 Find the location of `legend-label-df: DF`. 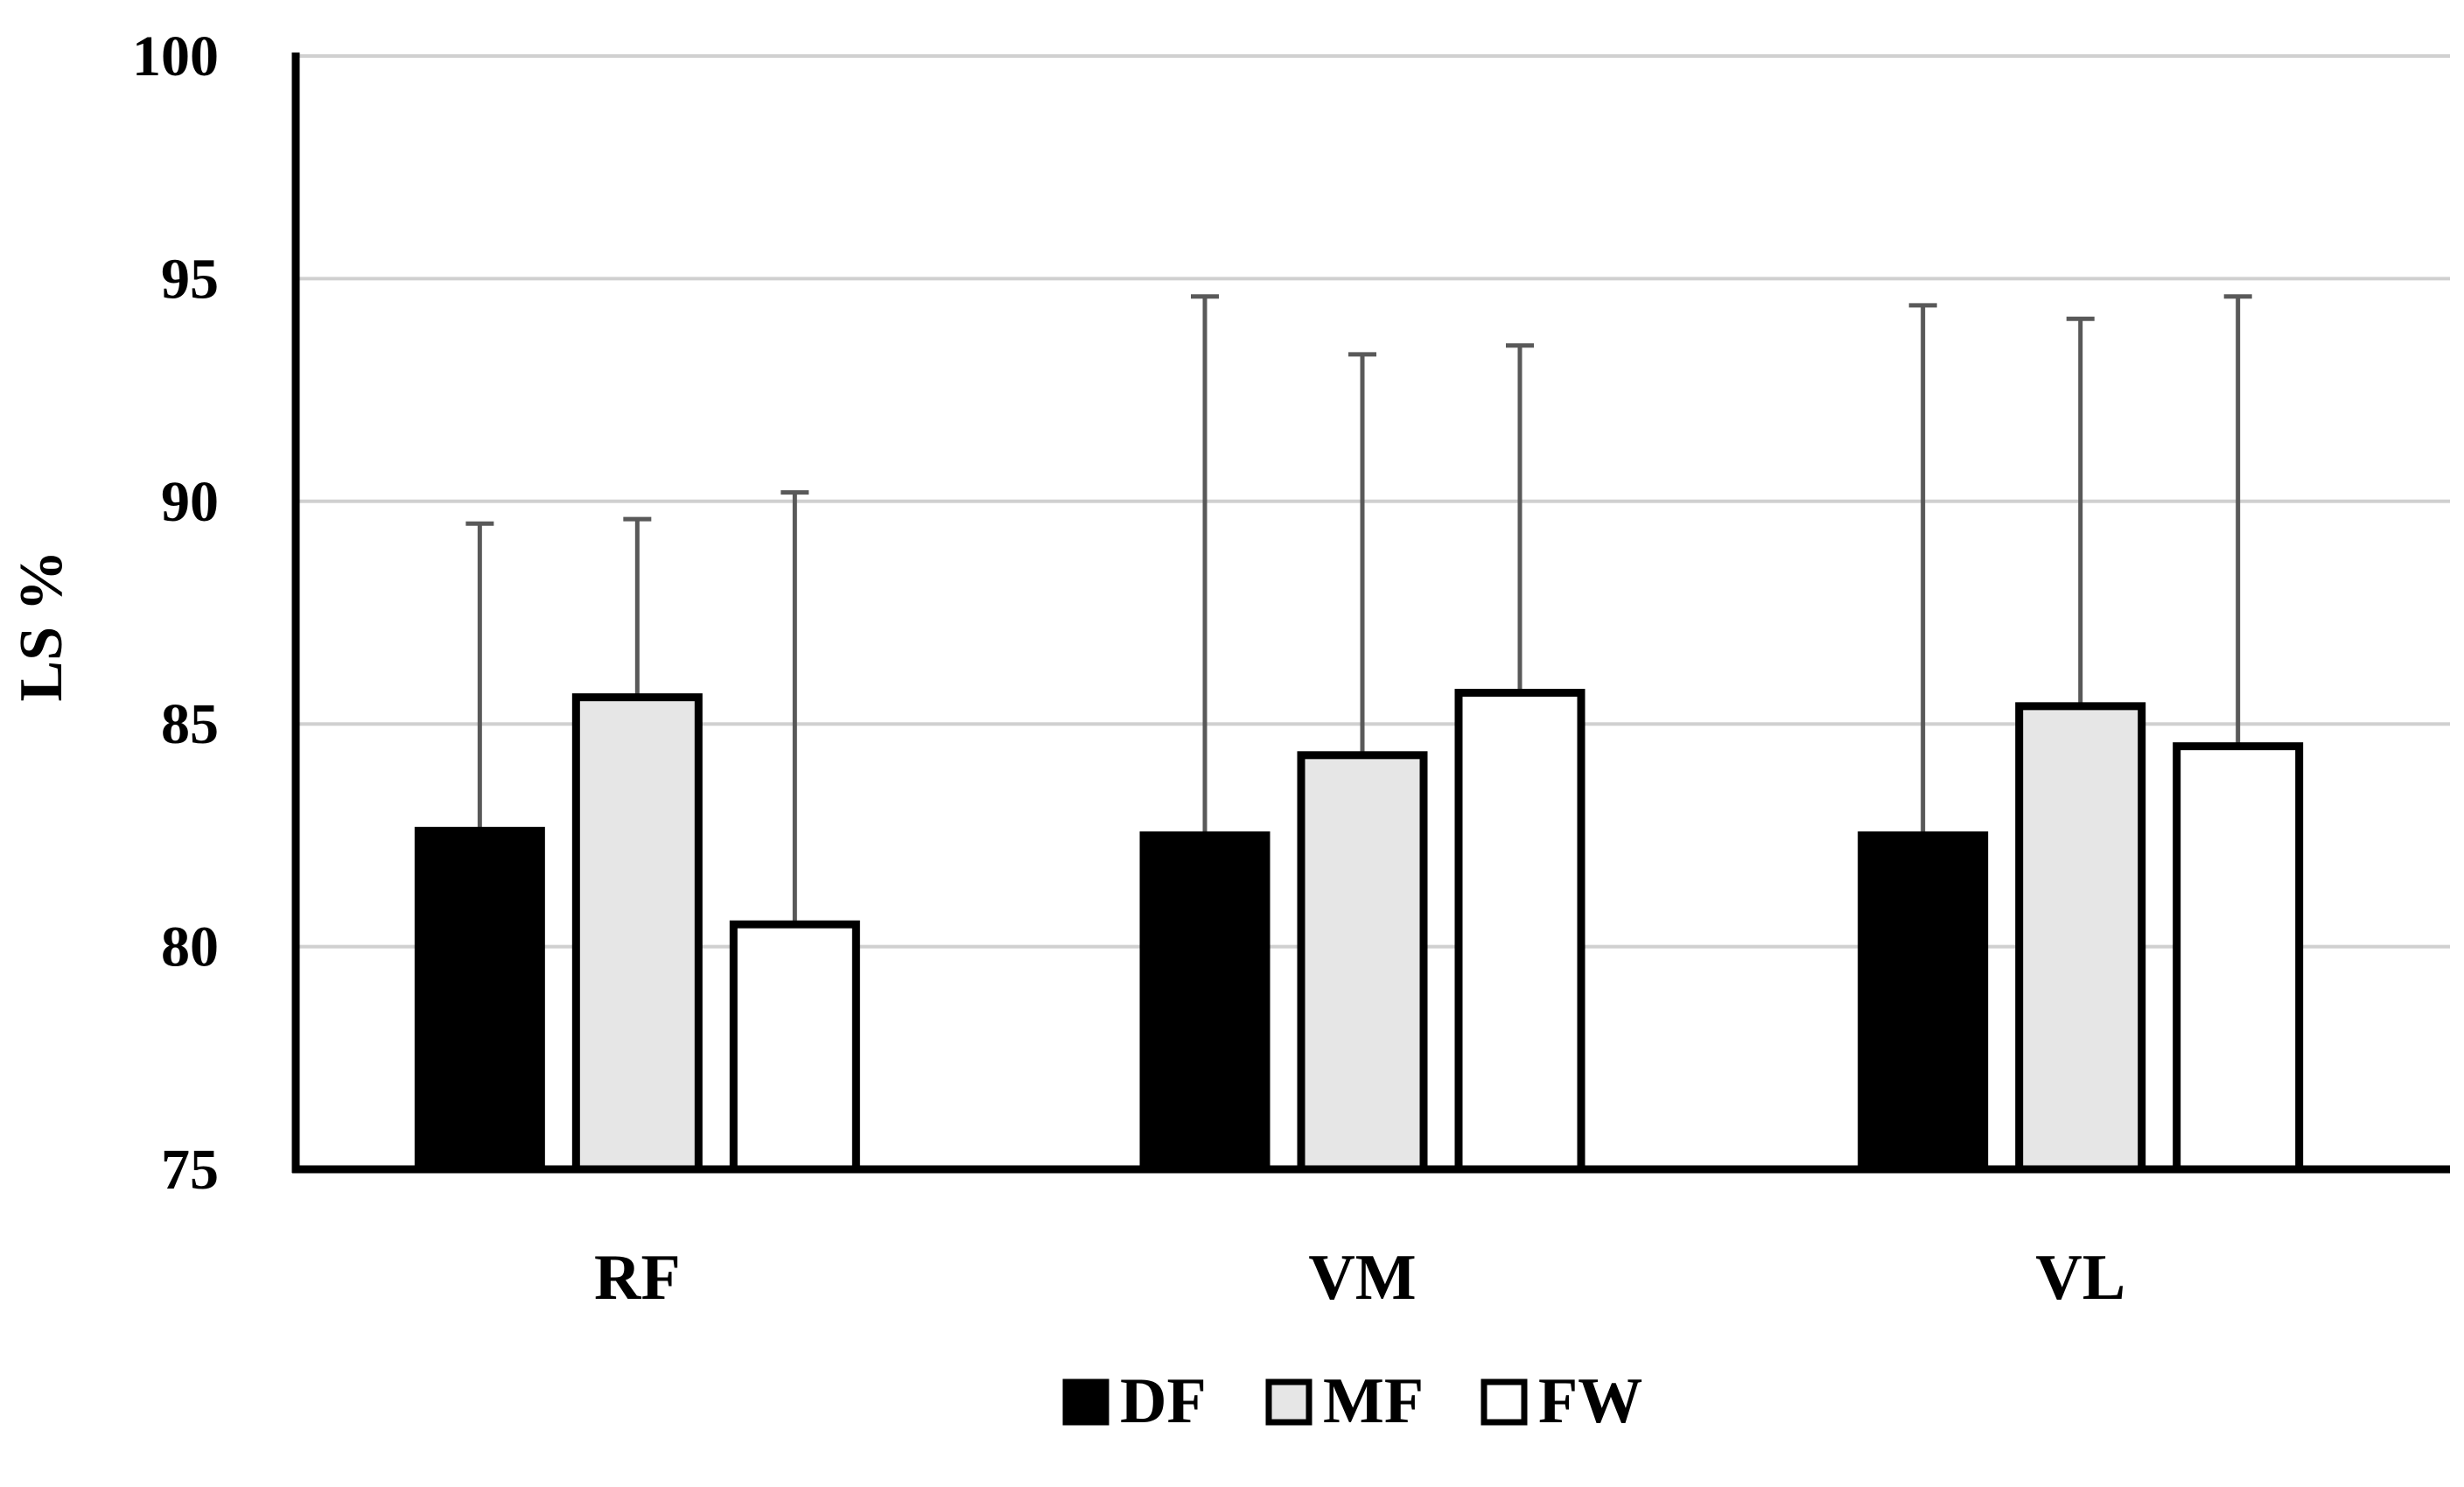

legend-label-df: DF is located at coordinates (1163, 1401).